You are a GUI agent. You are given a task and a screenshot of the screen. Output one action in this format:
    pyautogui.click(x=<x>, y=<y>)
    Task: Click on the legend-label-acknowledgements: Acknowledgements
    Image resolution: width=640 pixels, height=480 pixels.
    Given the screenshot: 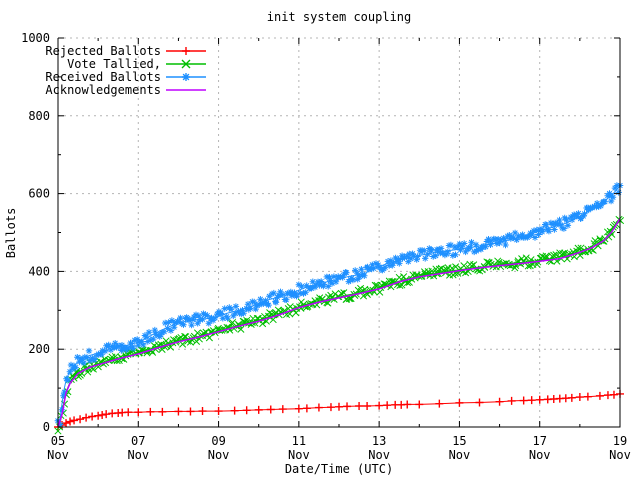 What is the action you would take?
    pyautogui.click(x=103, y=90)
    